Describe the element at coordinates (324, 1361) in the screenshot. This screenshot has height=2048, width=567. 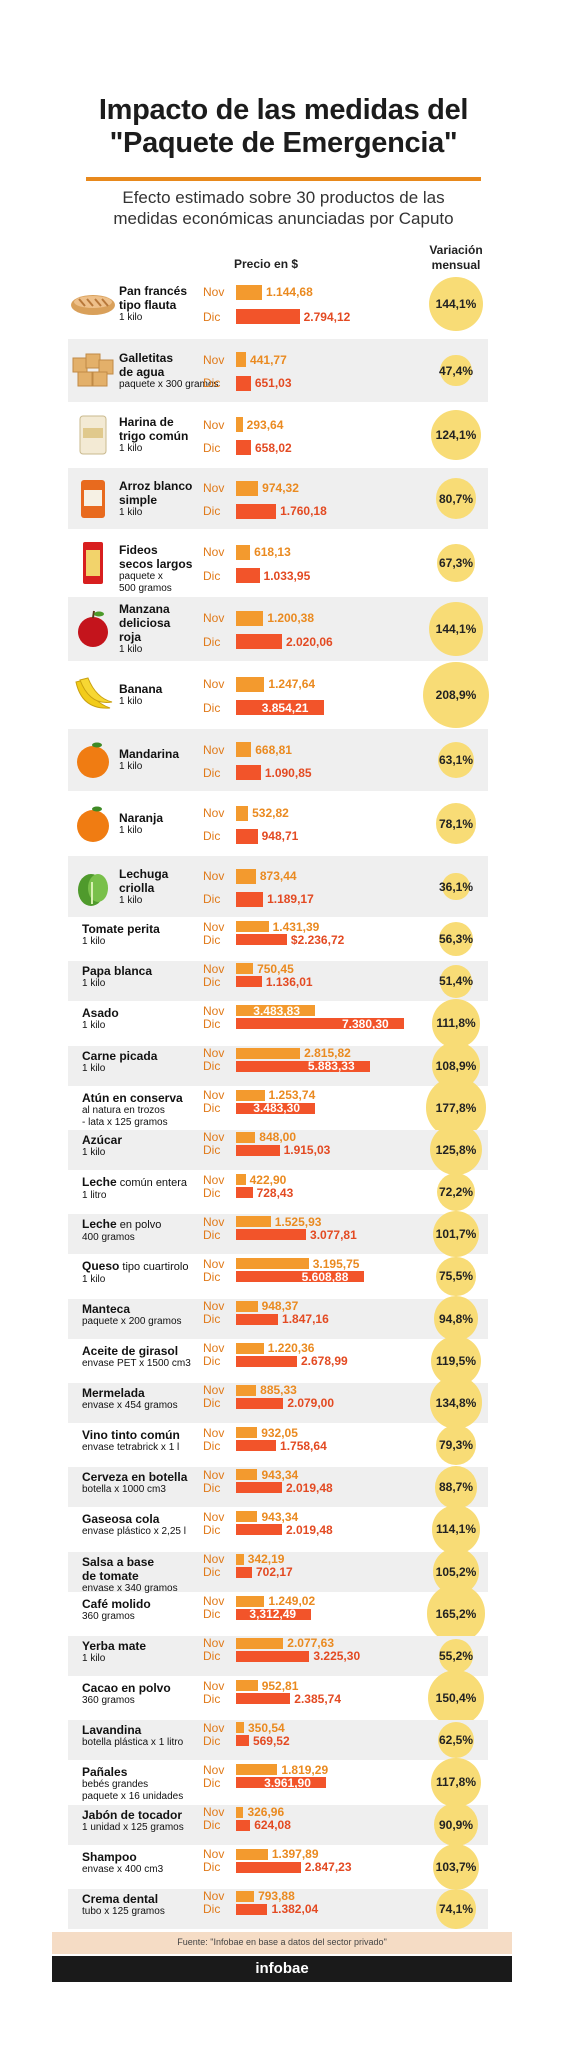
I see `dic-value: 2.678,99` at that location.